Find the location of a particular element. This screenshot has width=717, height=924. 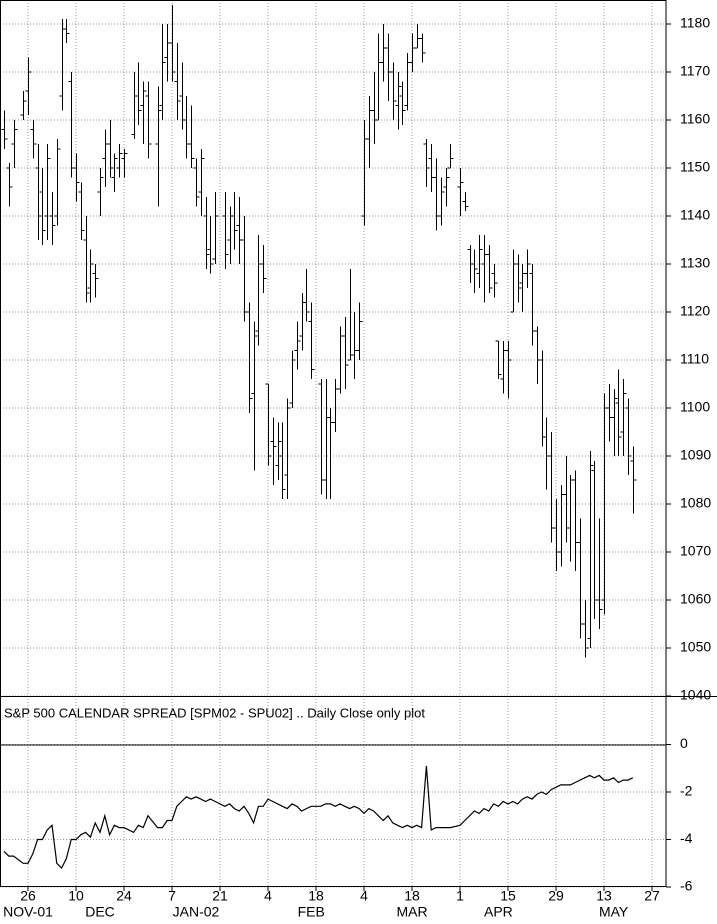

y-tick-label: 1120 is located at coordinates (695, 311).